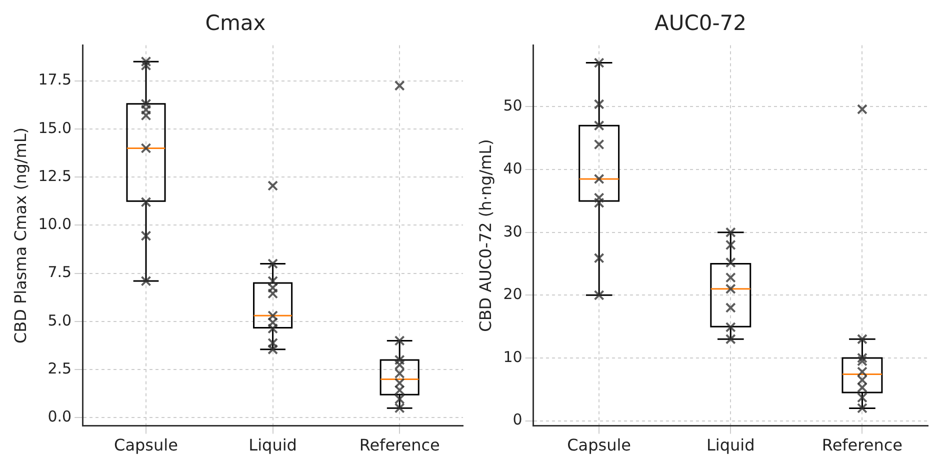 Image resolution: width=947 pixels, height=467 pixels. I want to click on y-axis-title: CBD AUC0-72 (h·ng/mL), so click(485, 235).